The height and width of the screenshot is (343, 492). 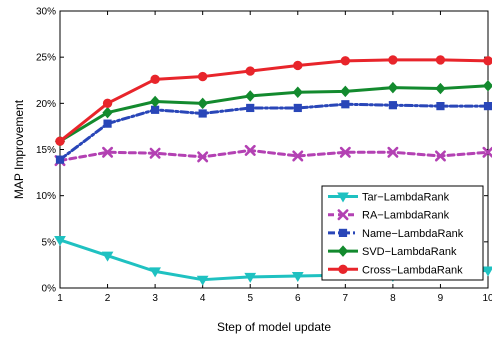 I want to click on legend-entry: Tar−LambdaRank, so click(x=389, y=198).